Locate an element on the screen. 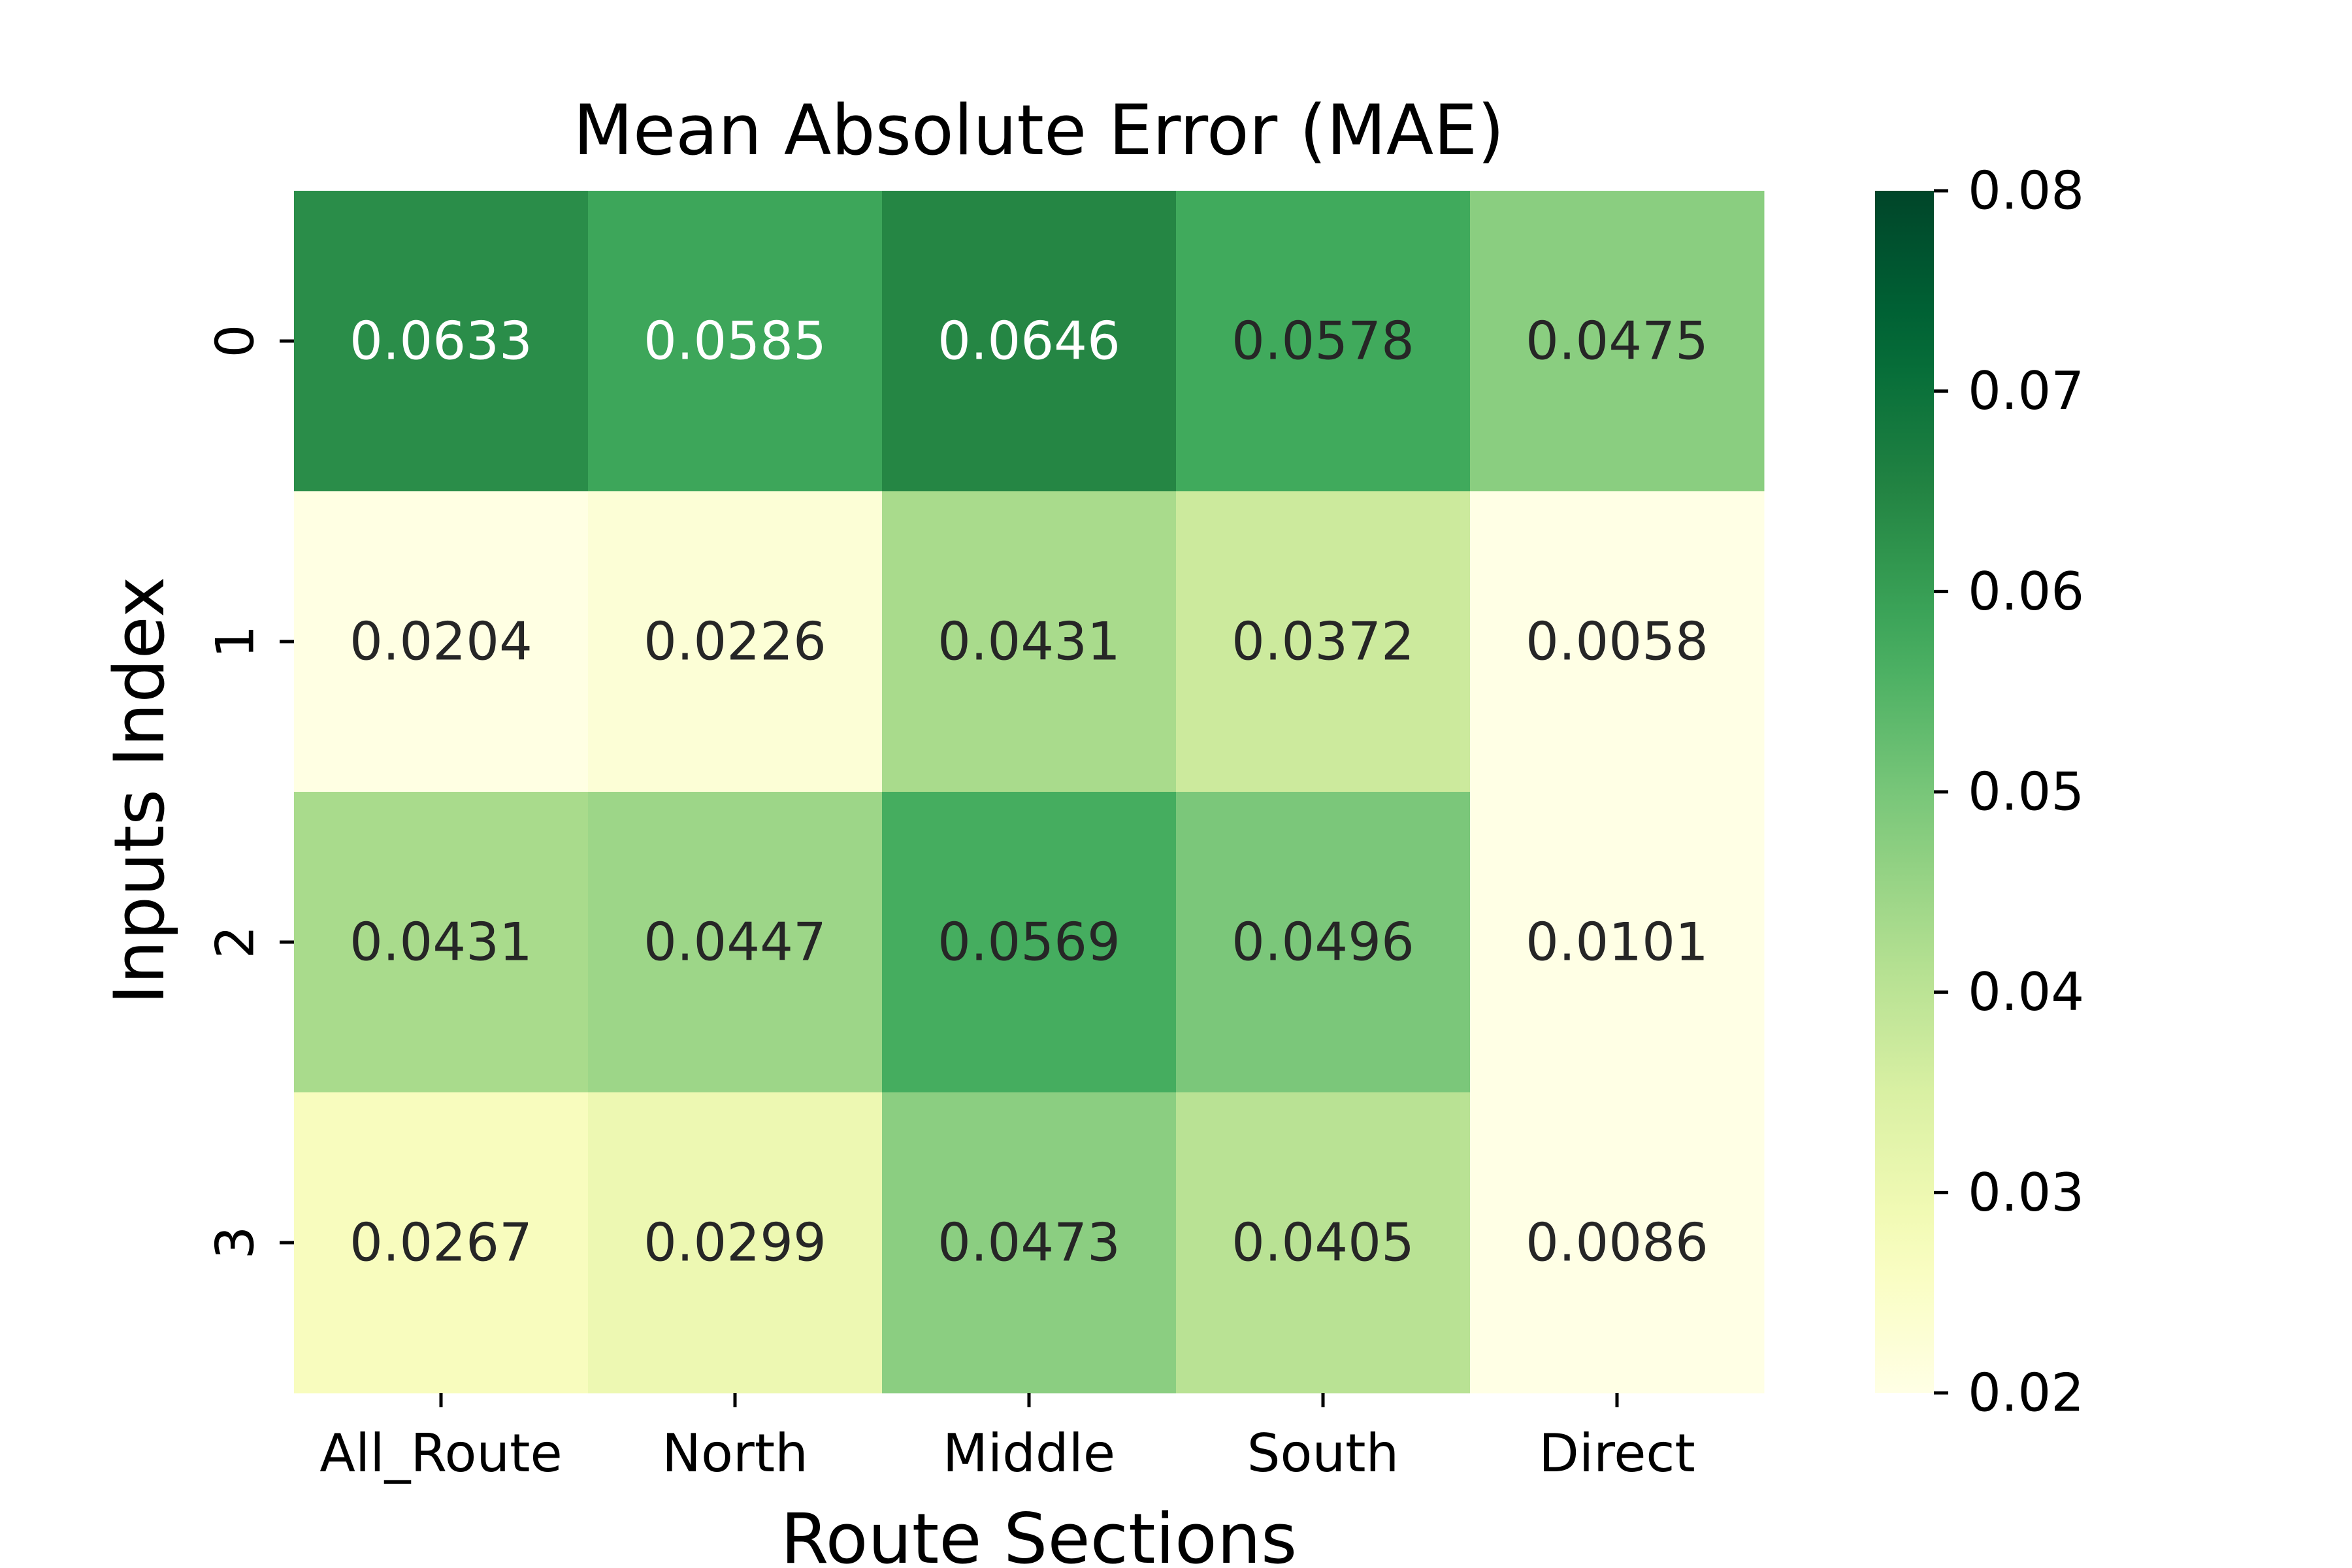 This screenshot has height=1568, width=2352. colorbar-tick-label: 0.07 is located at coordinates (2026, 391).